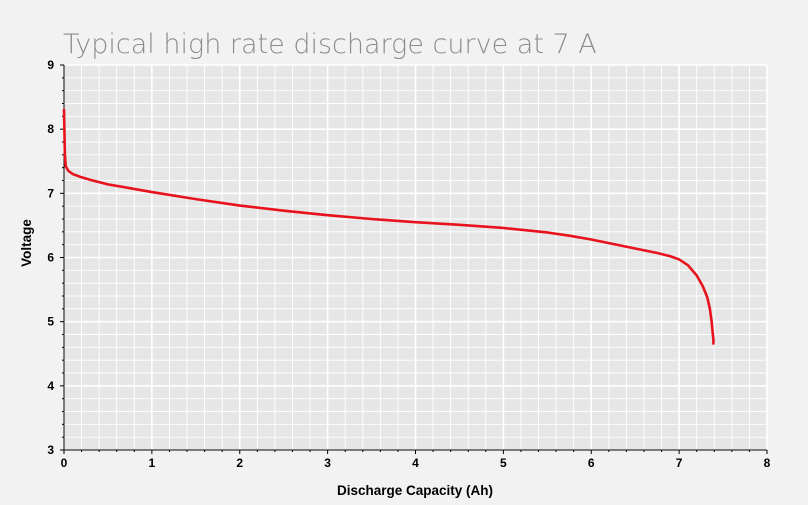  Describe the element at coordinates (327, 463) in the screenshot. I see `x-tick-label: 3` at that location.